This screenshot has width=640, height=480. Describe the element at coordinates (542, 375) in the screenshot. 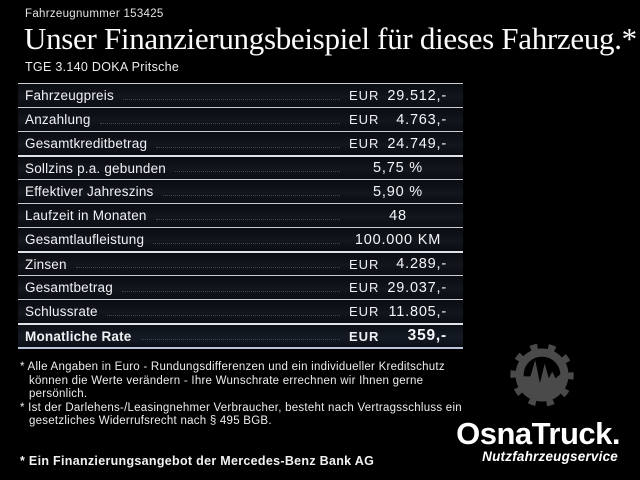

I see `gear-icon` at that location.